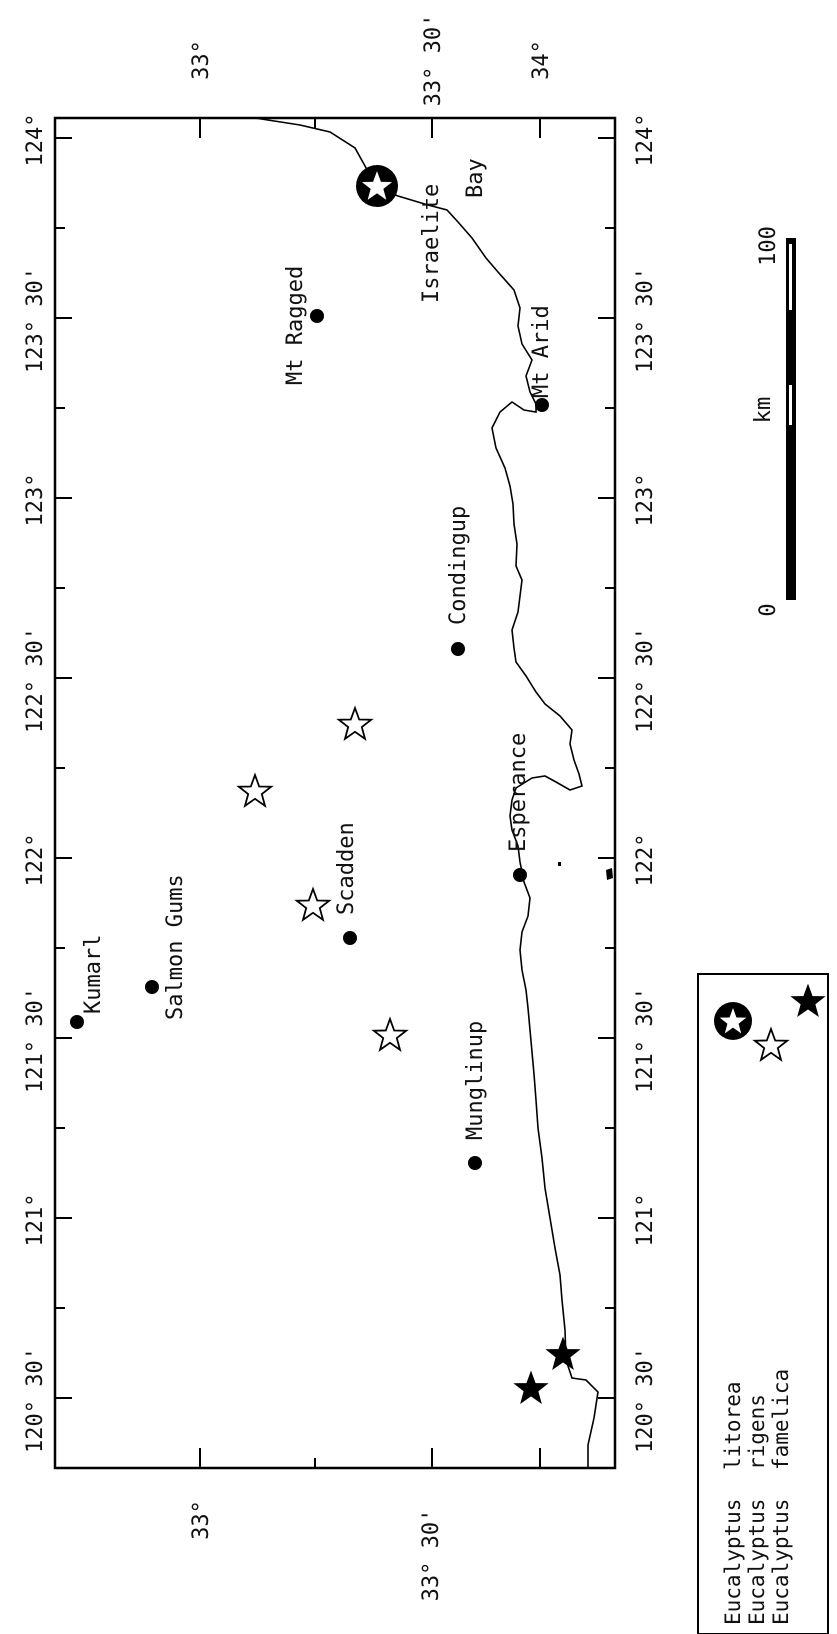 This screenshot has height=1634, width=837. What do you see at coordinates (733, 1425) in the screenshot?
I see `legend-species: litorea` at bounding box center [733, 1425].